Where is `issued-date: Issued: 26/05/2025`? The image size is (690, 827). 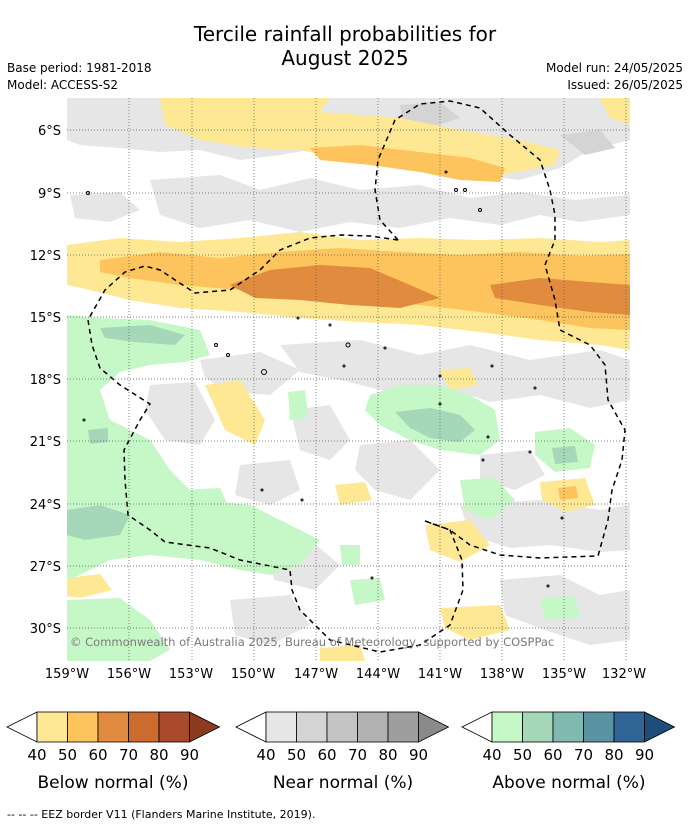
issued-date: Issued: 26/05/2025 is located at coordinates (625, 85).